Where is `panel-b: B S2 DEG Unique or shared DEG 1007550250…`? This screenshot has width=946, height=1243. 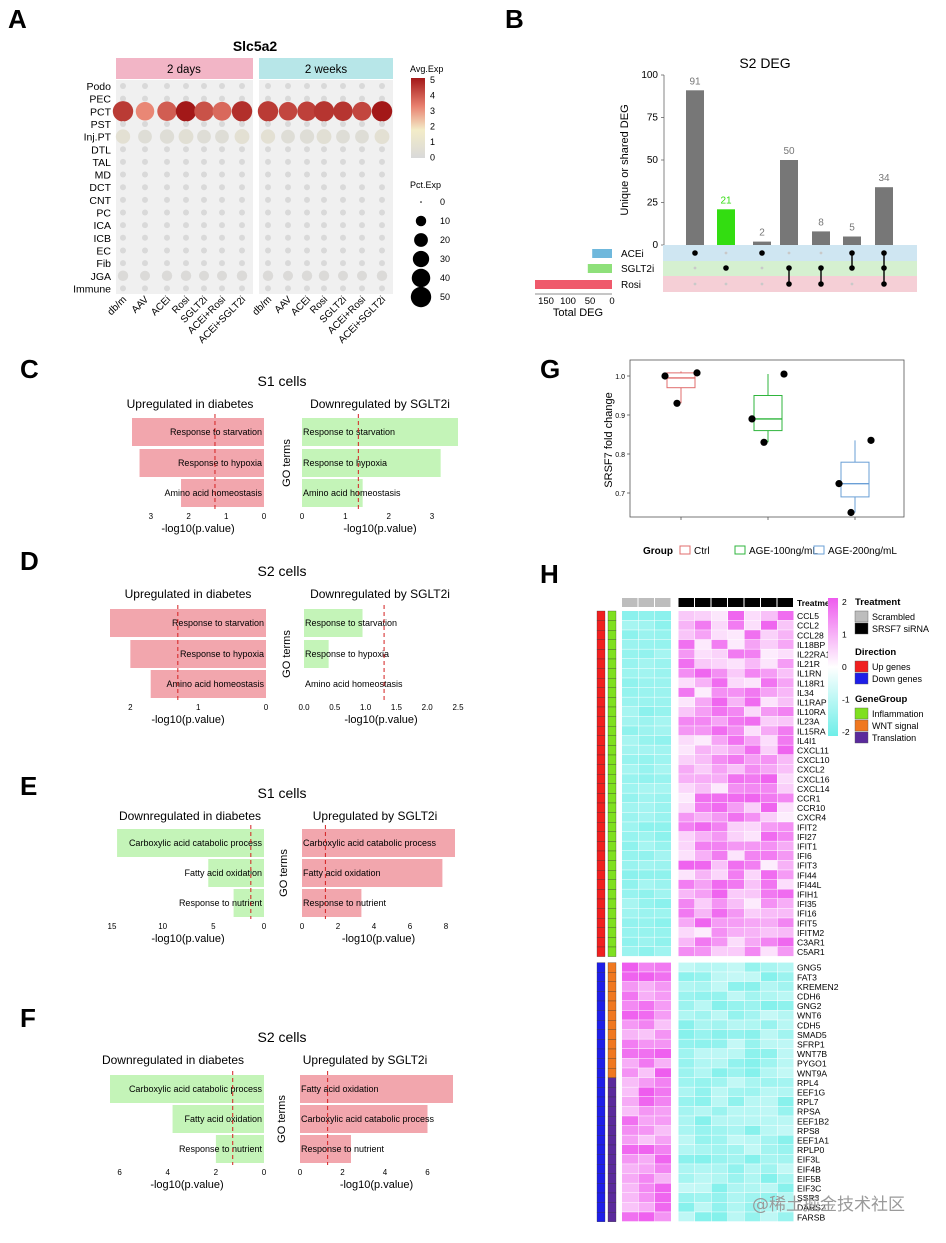
panel-b: B S2 DEG Unique or shared DEG 1007550250… is located at coordinates (711, 161).